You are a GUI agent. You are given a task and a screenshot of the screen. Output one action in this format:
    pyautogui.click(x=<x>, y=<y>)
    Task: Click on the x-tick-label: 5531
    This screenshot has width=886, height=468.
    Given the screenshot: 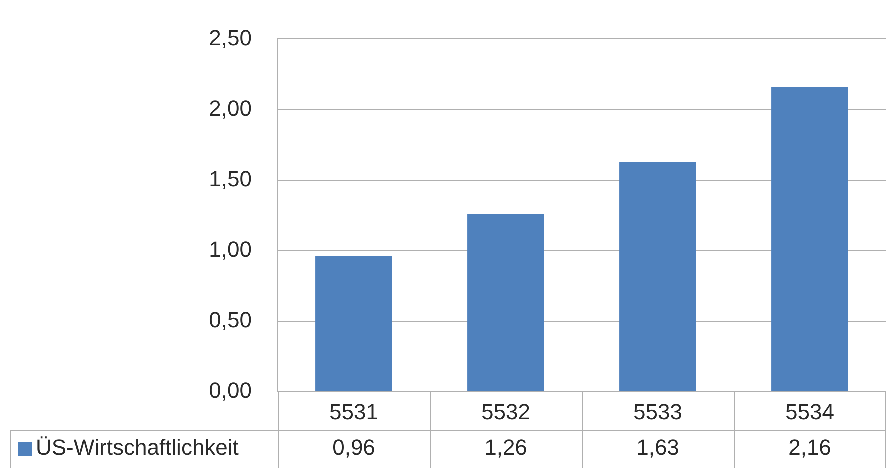 What is the action you would take?
    pyautogui.click(x=354, y=411)
    